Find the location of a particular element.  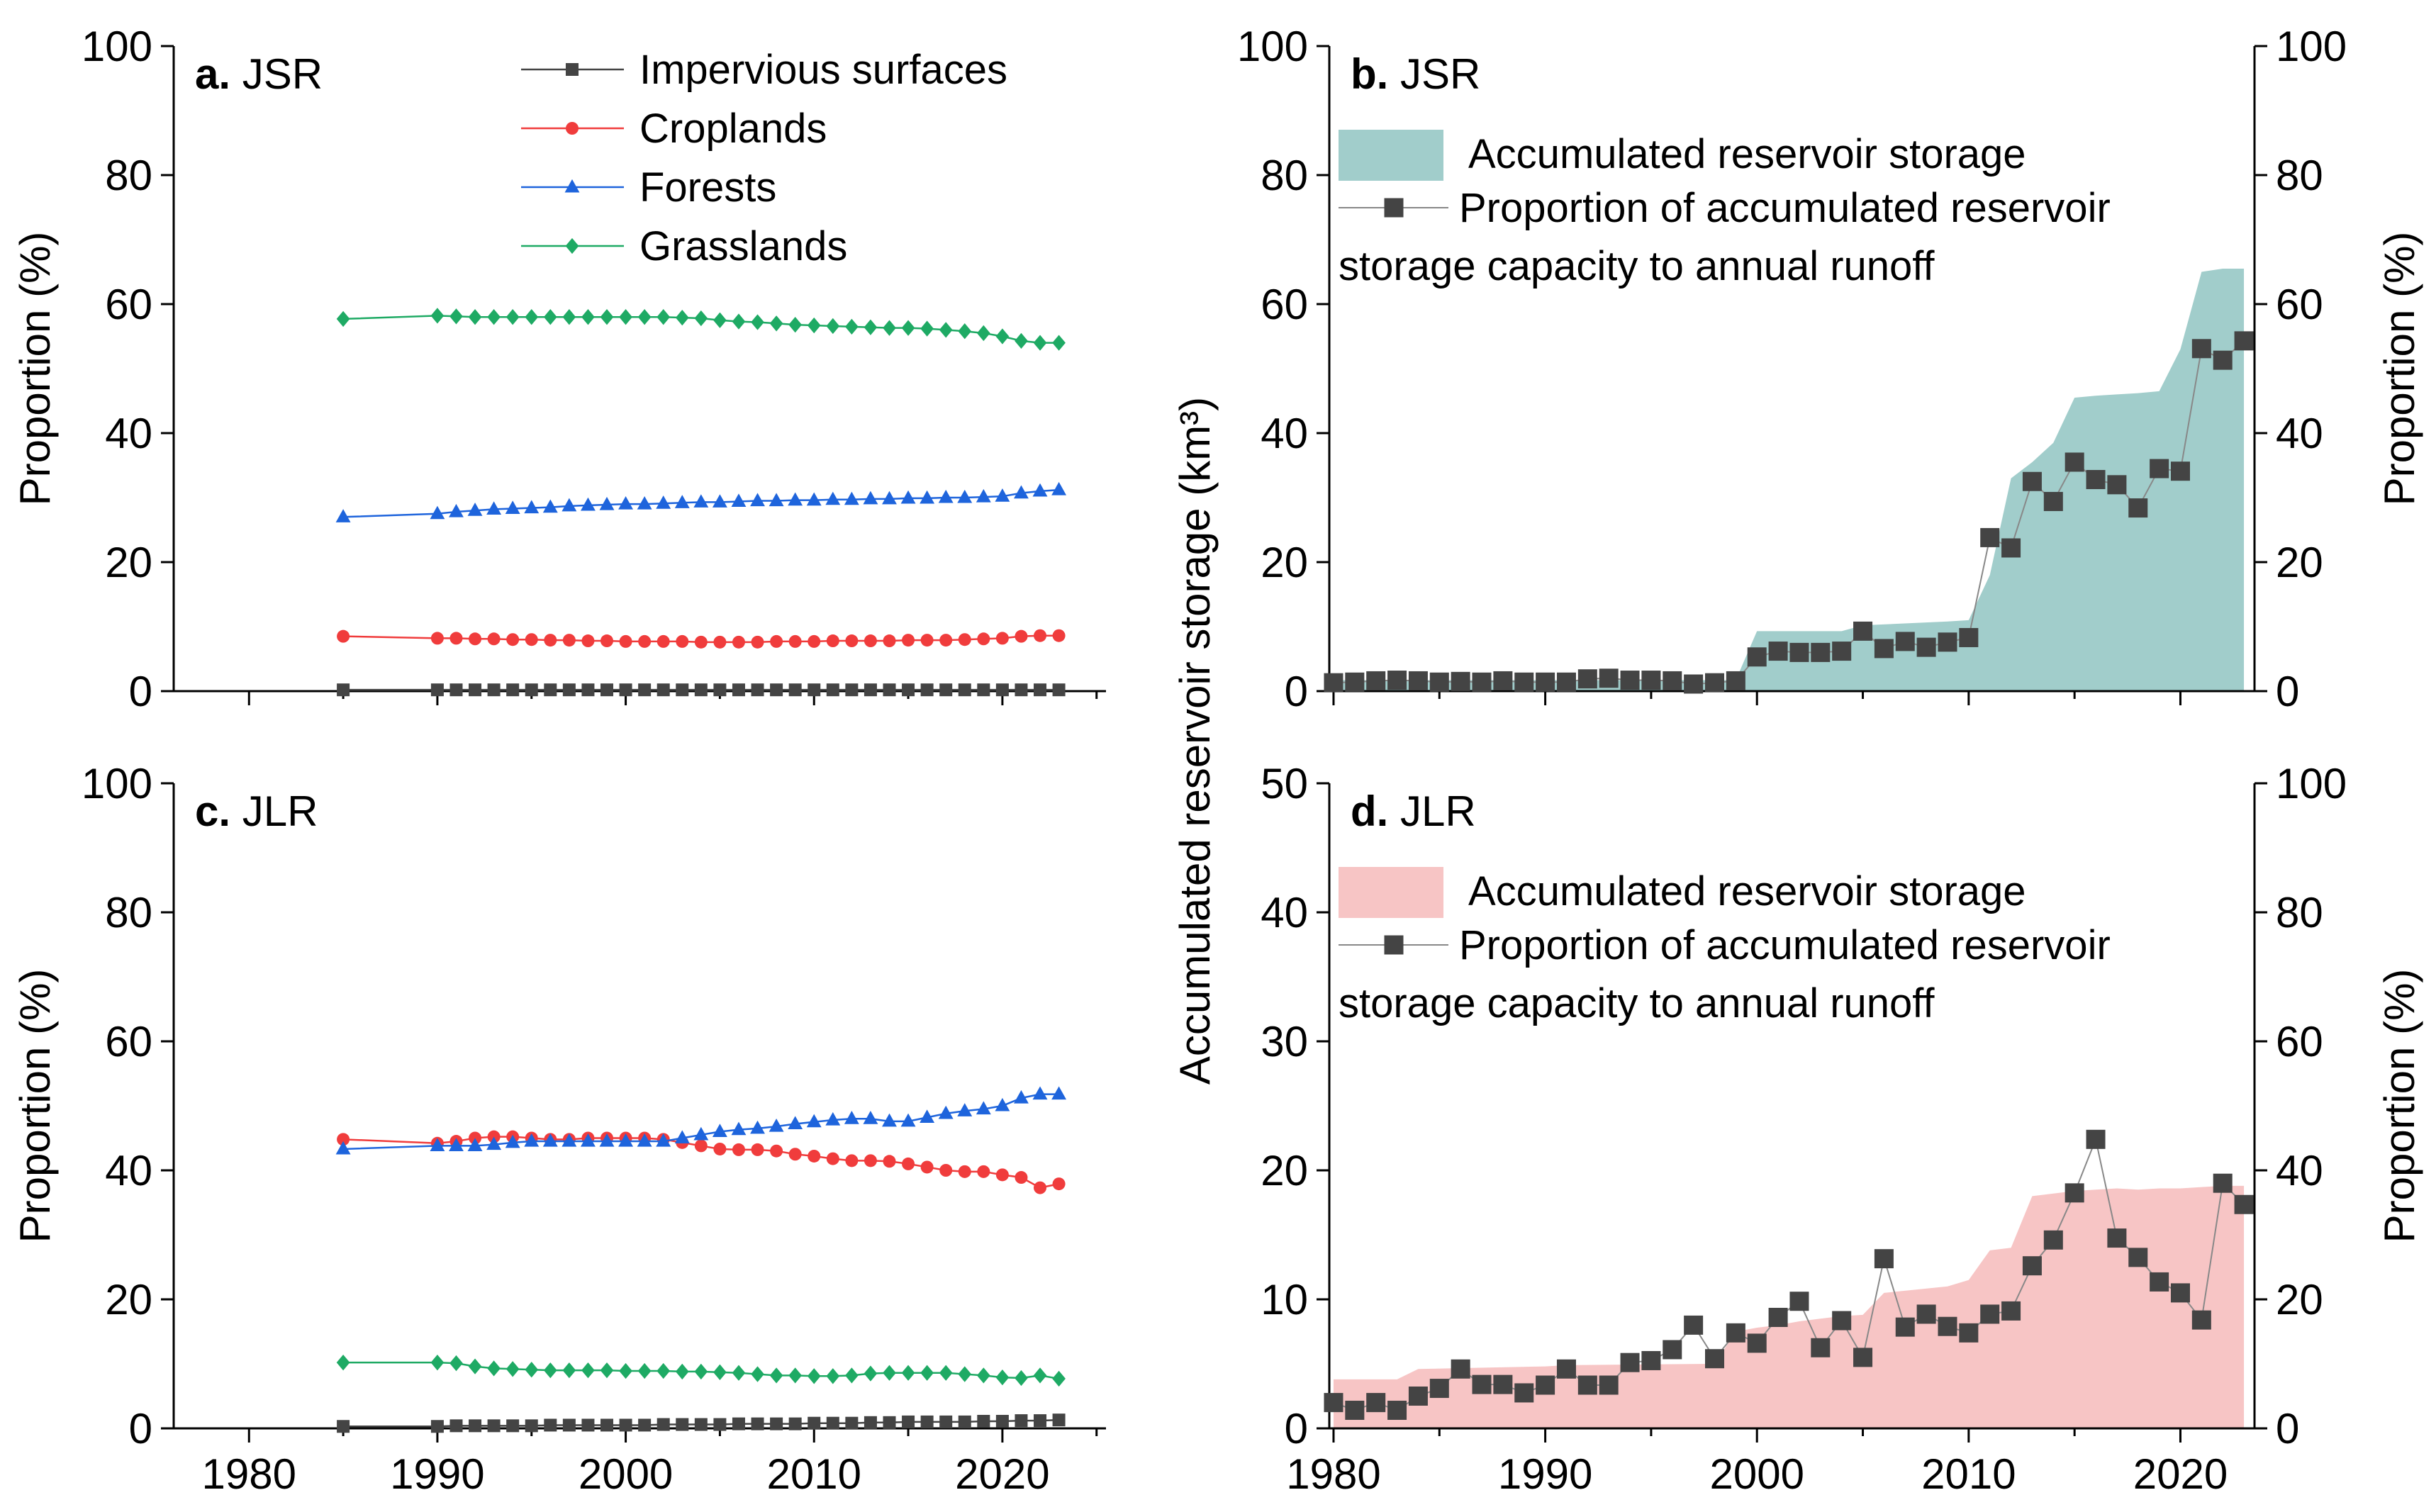

shared-y-axis-title: Accumulated reservoir storage (km³) is located at coordinates (1195, 741).